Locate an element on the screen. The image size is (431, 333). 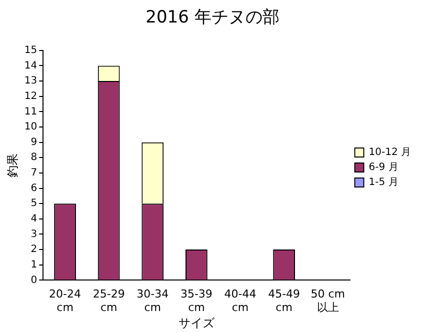
x-tick-label: 50 cm 以上 is located at coordinates (327, 301).